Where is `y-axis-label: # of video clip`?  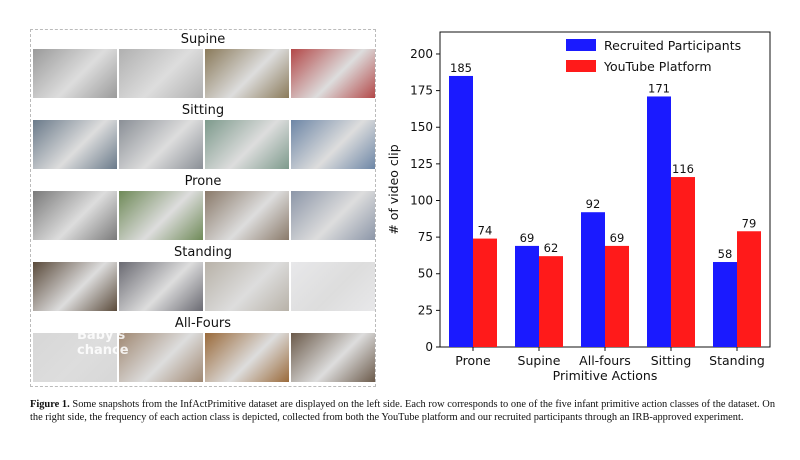
y-axis-label: # of video clip is located at coordinates (393, 189).